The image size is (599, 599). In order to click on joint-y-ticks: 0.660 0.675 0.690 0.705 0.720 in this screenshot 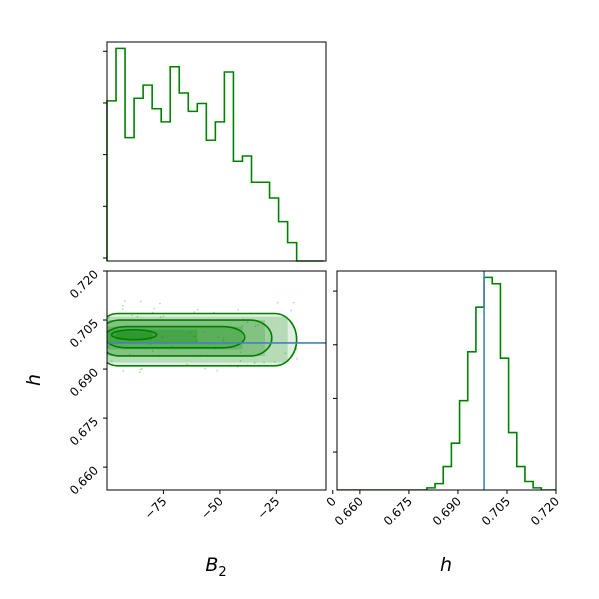, I will do `click(87, 382)`.